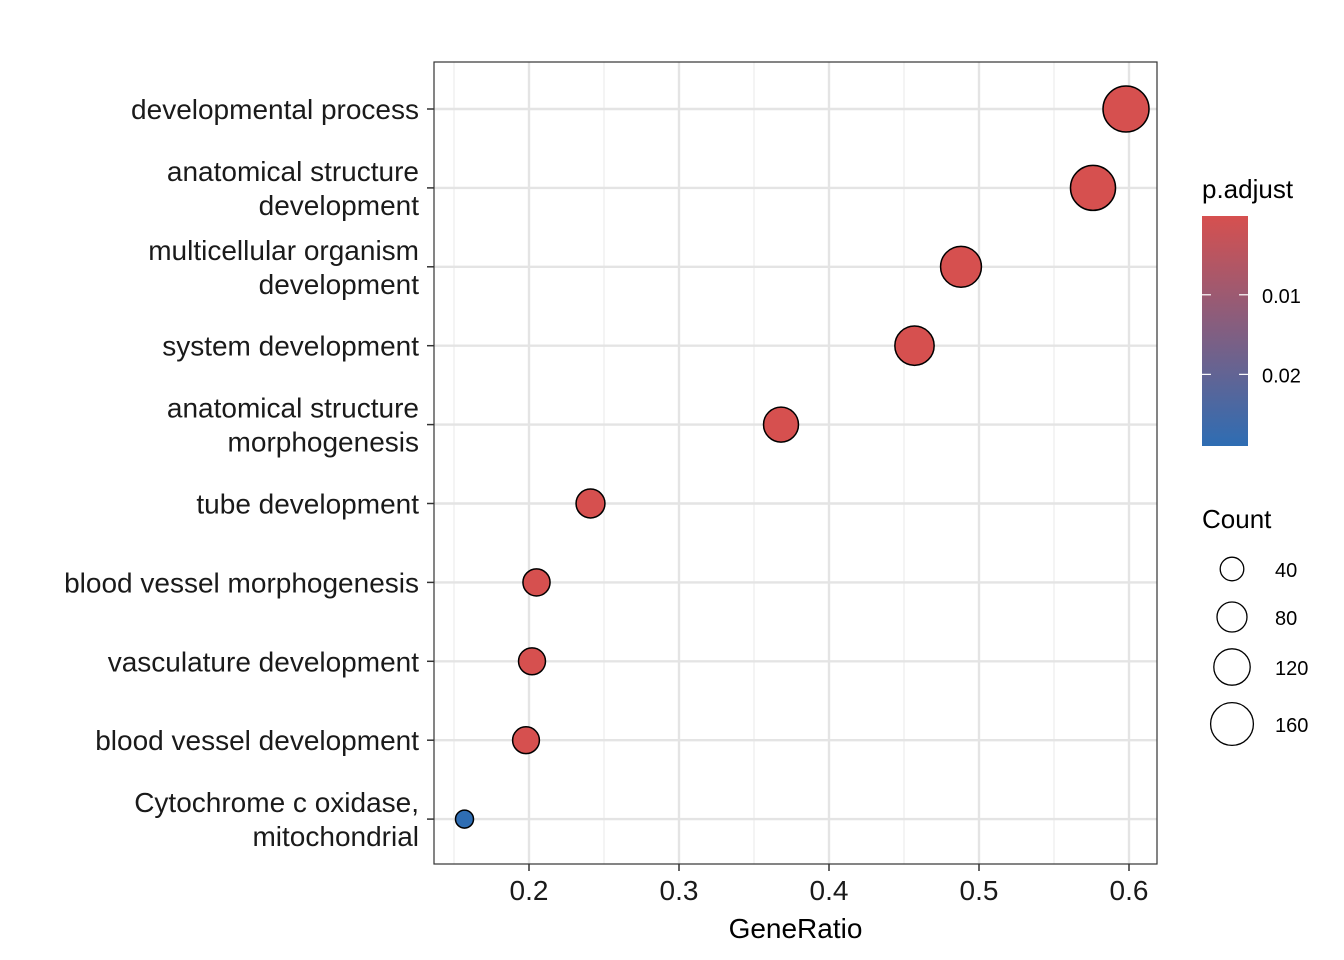 The width and height of the screenshot is (1344, 960). I want to click on x-tick-label: 0.5, so click(979, 890).